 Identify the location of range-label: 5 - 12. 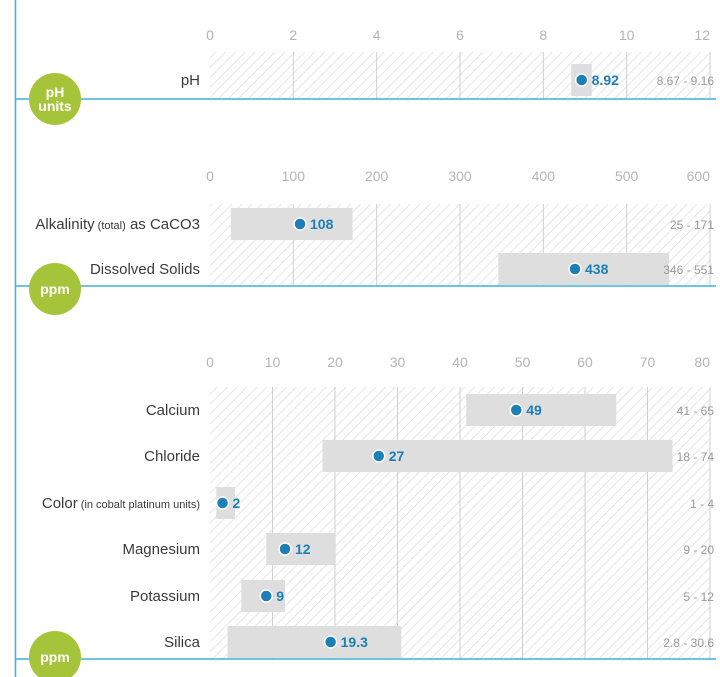
(698, 597).